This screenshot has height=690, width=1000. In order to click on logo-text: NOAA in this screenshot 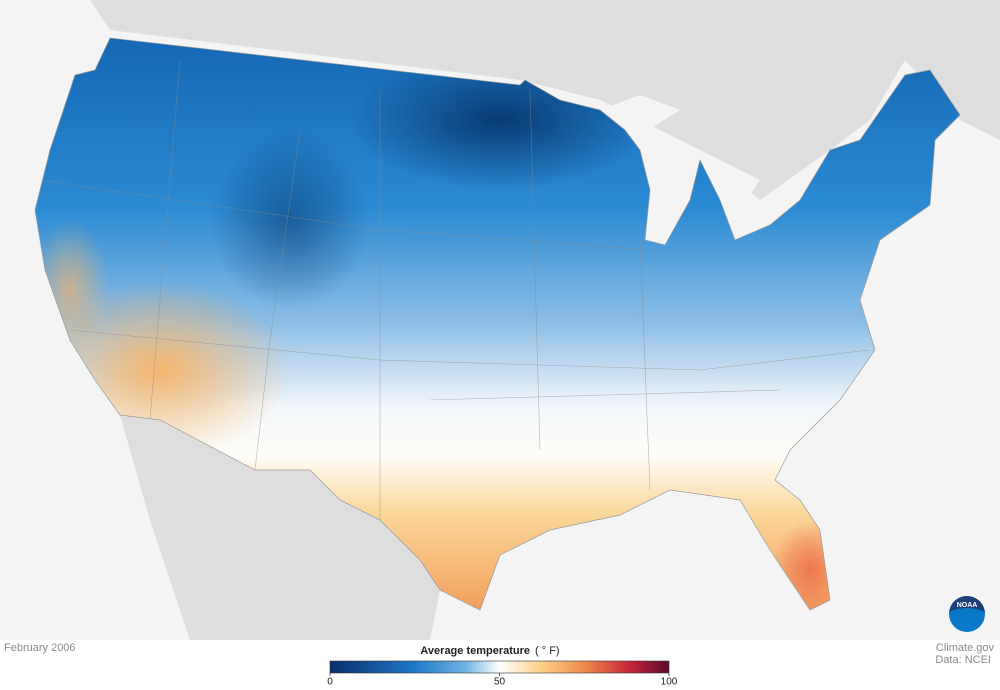, I will do `click(967, 605)`.